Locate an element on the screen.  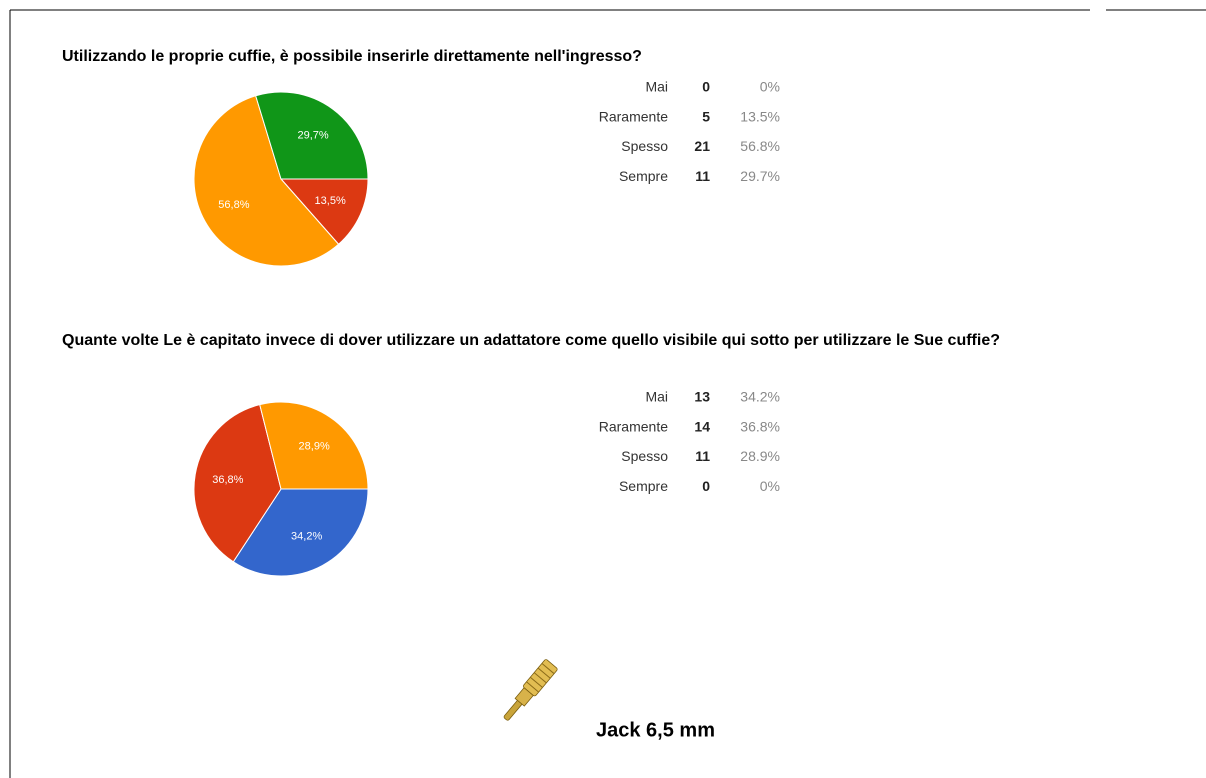
row-percent: 28.9% is located at coordinates (760, 456).